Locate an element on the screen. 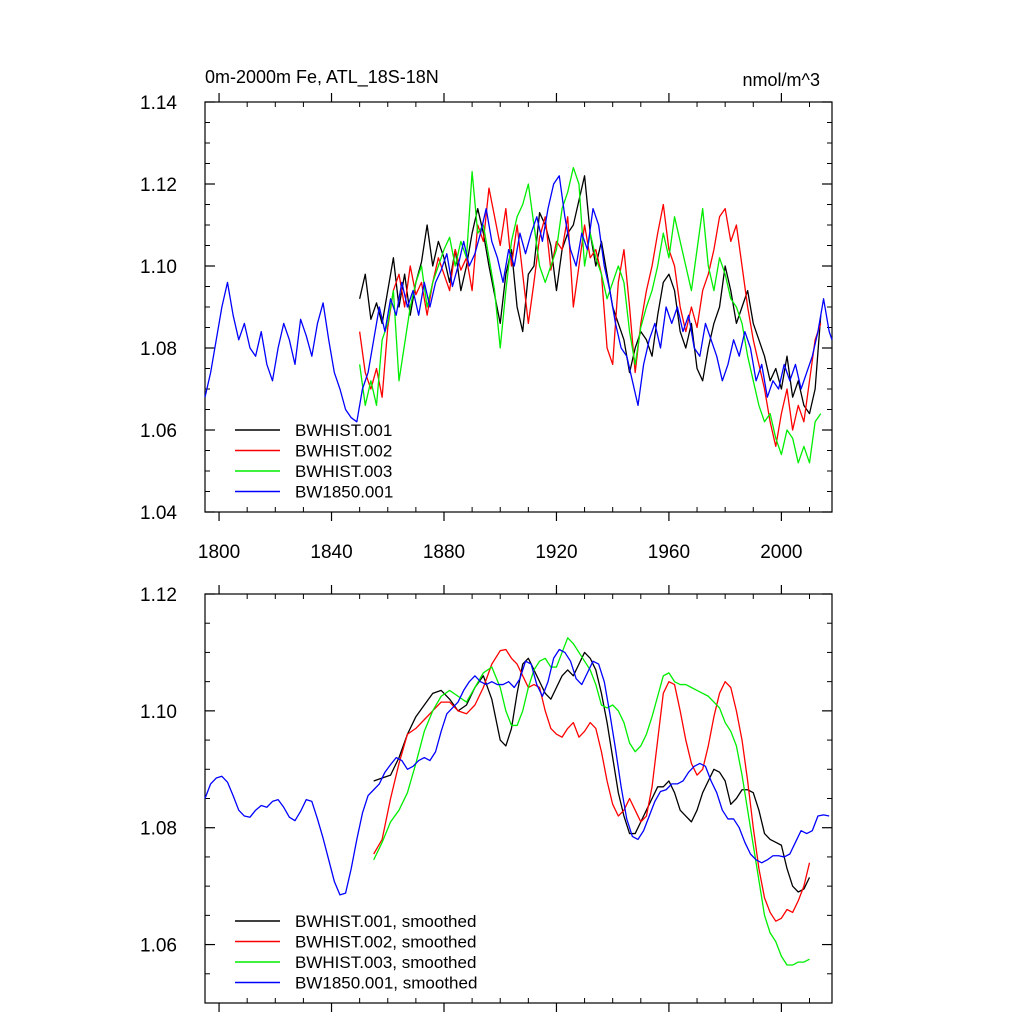 This screenshot has width=1024, height=1024. x-tick-label: 2000 is located at coordinates (781, 552).